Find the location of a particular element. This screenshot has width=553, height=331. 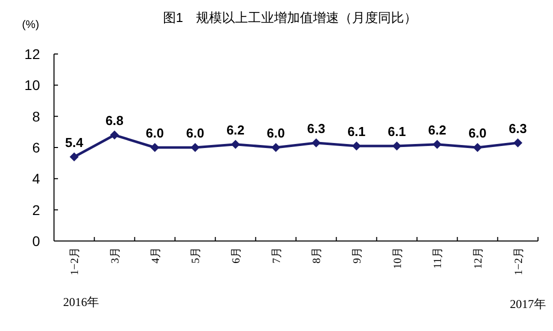

x-tick-label: 10月 is located at coordinates (398, 258).